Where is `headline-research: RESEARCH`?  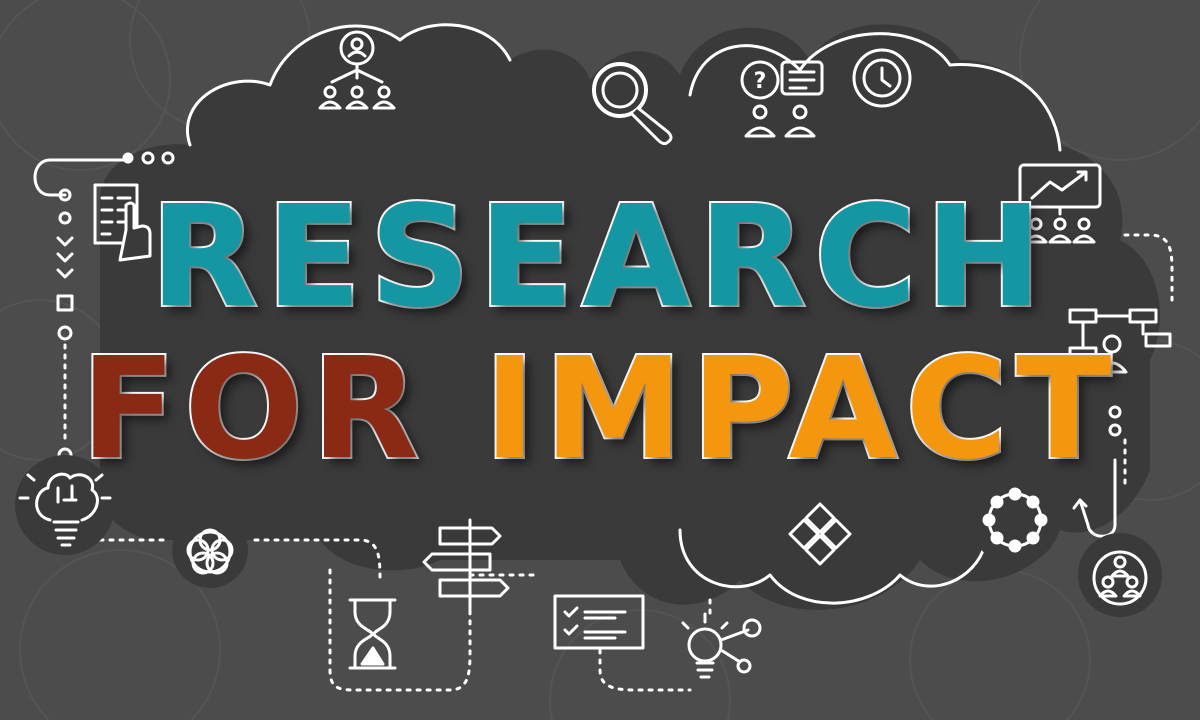
headline-research: RESEARCH is located at coordinates (600, 258).